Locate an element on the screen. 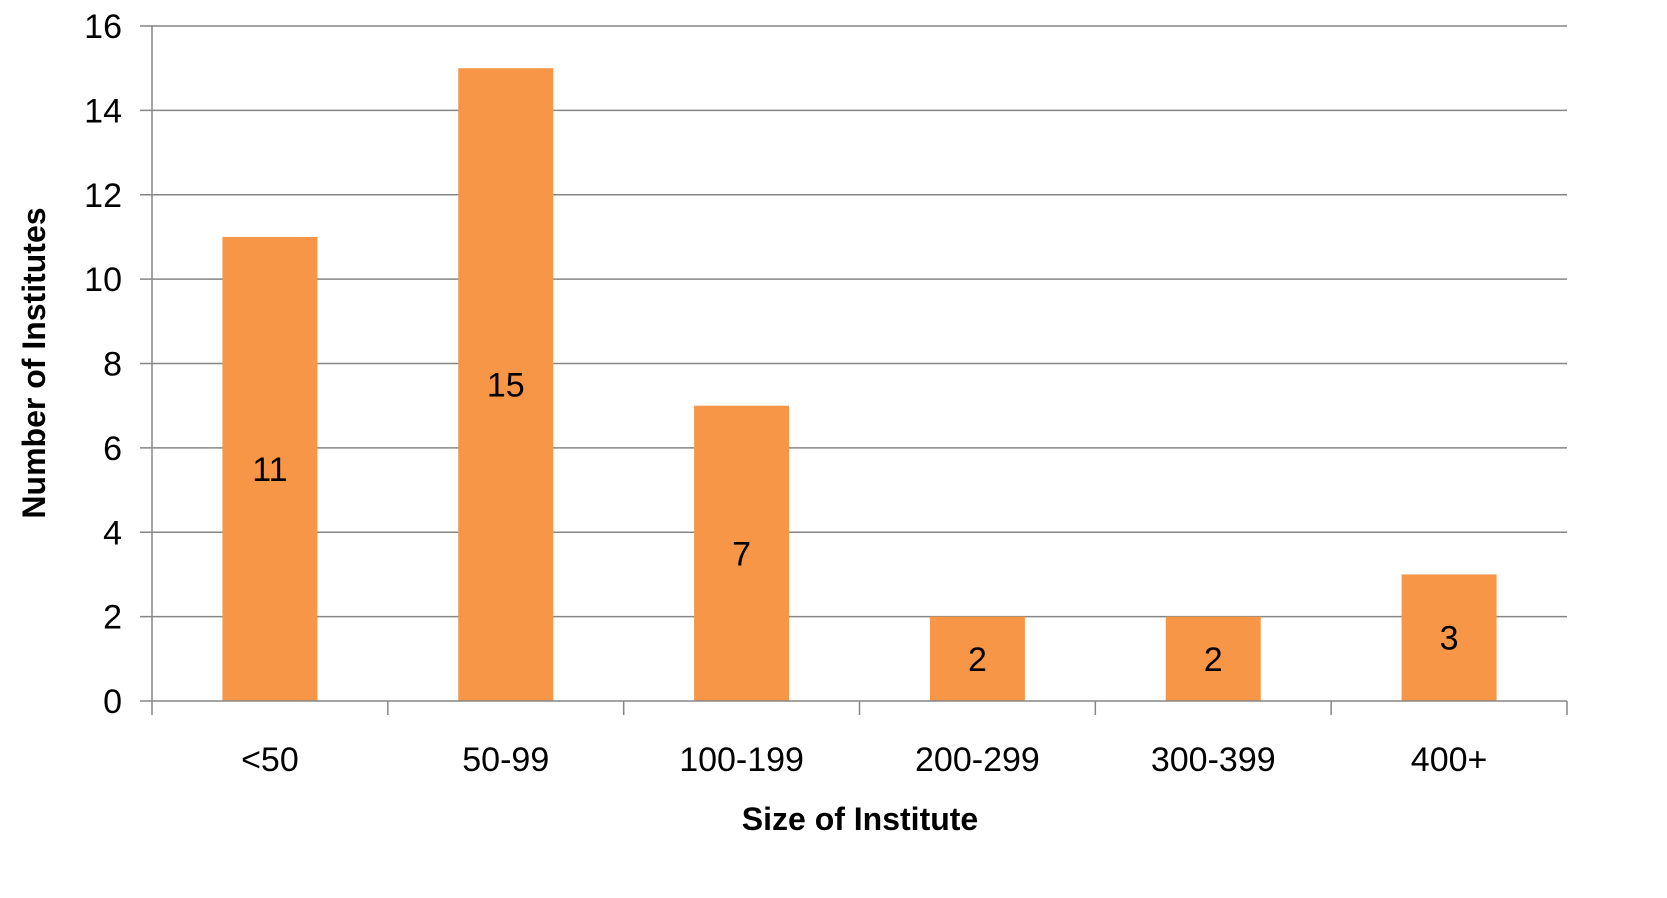 Image resolution: width=1667 pixels, height=898 pixels. y-tick-label: 2 is located at coordinates (112, 618).